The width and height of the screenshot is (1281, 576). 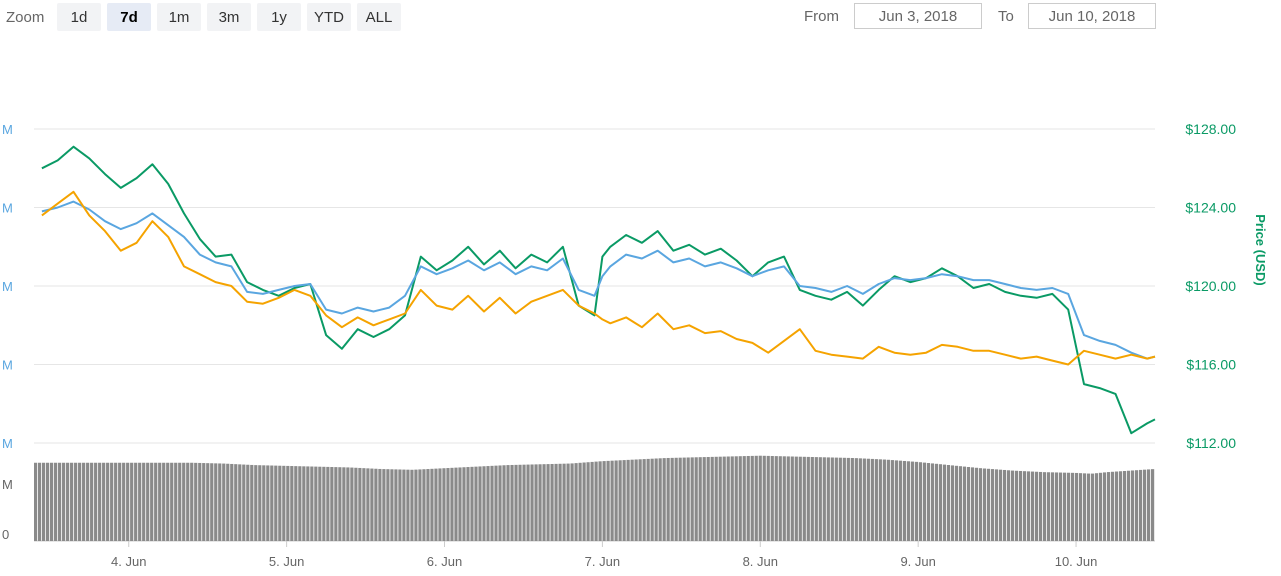 What do you see at coordinates (379, 17) in the screenshot?
I see `zoom-all-button: ALL` at bounding box center [379, 17].